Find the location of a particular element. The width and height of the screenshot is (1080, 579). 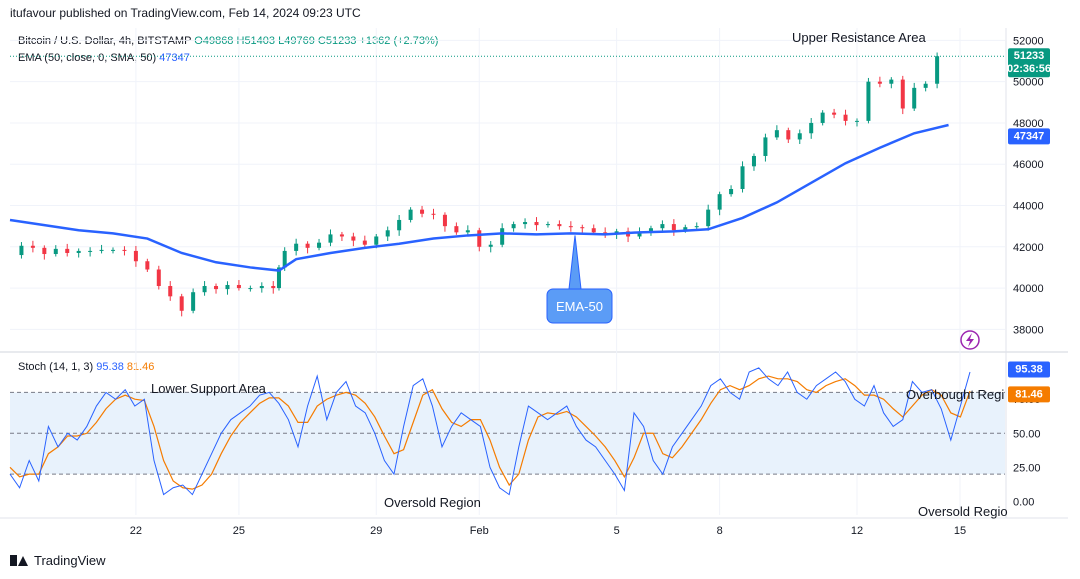

price-tick-label: 48000 is located at coordinates (1028, 124).